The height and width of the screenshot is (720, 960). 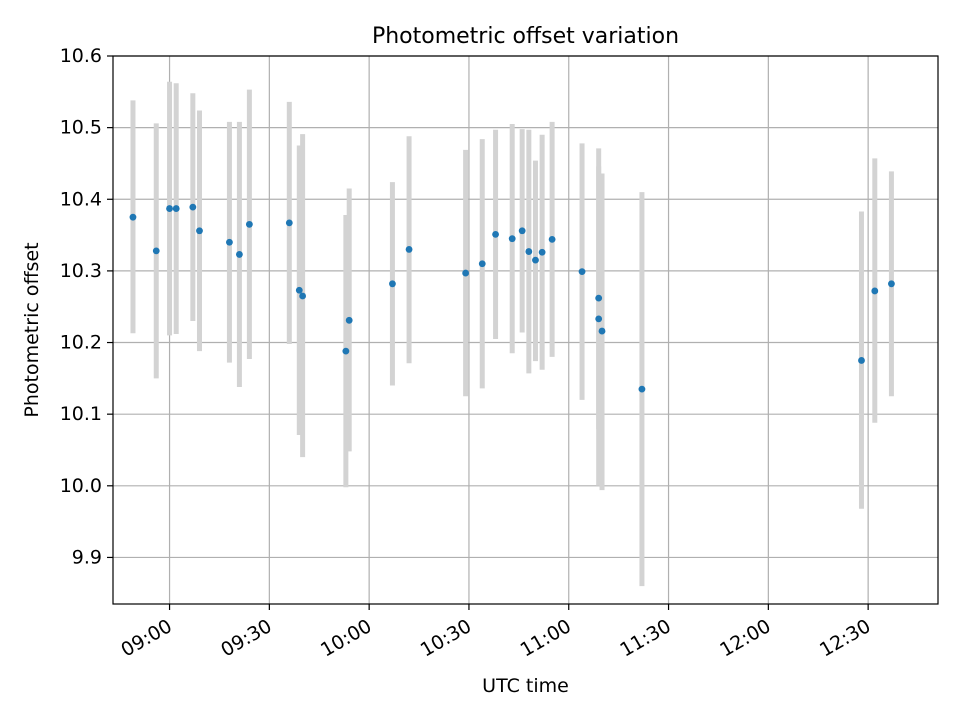 What do you see at coordinates (525, 686) in the screenshot?
I see `x-axis-label: UTC time` at bounding box center [525, 686].